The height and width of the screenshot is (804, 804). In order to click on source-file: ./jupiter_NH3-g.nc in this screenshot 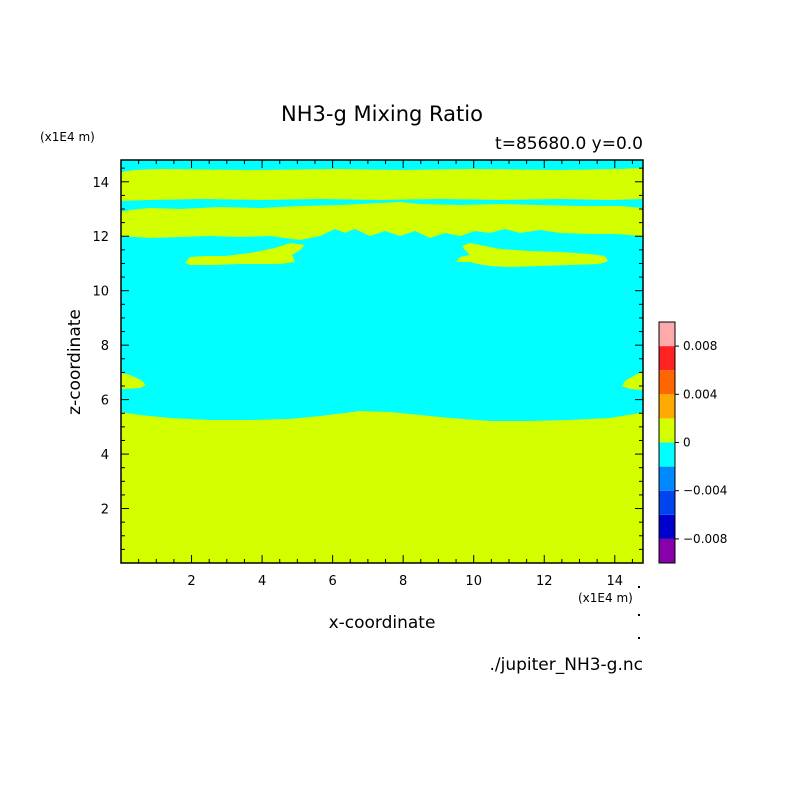, I will do `click(566, 665)`.